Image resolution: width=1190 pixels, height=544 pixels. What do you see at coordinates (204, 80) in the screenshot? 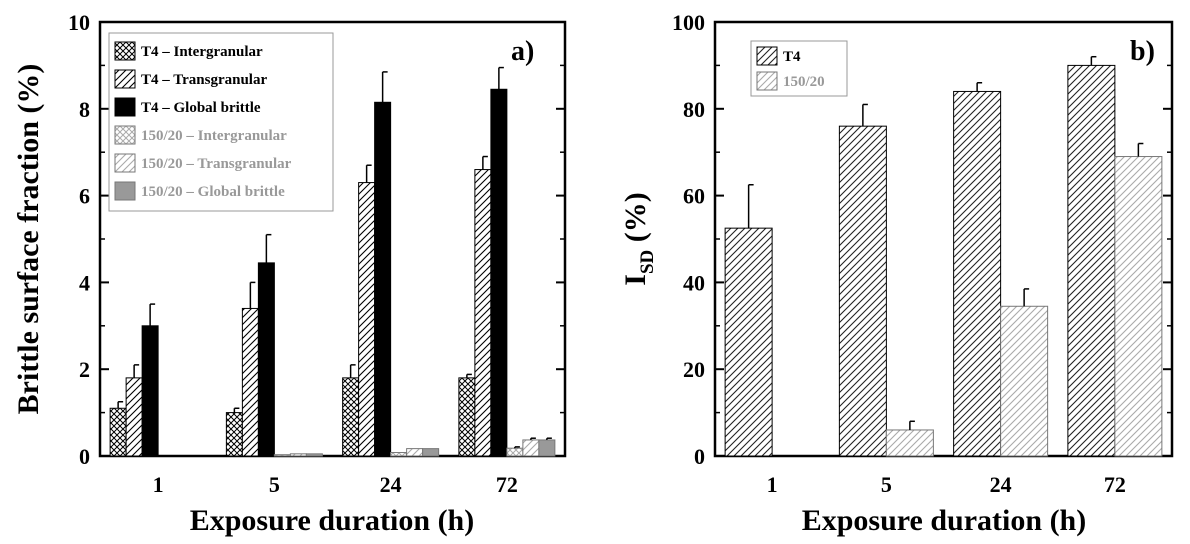
I see `legend-label: T4 – Transgranular` at bounding box center [204, 80].